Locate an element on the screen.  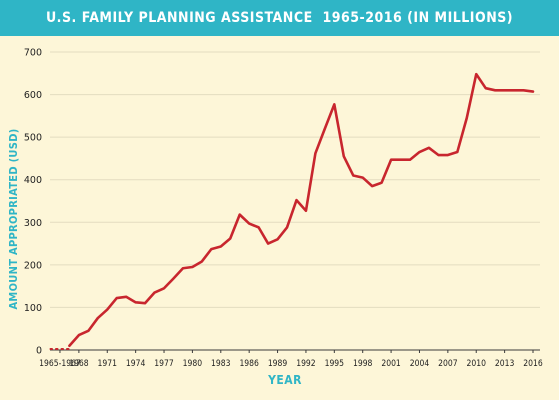
x-tick-label: 2010 is located at coordinates (477, 364).